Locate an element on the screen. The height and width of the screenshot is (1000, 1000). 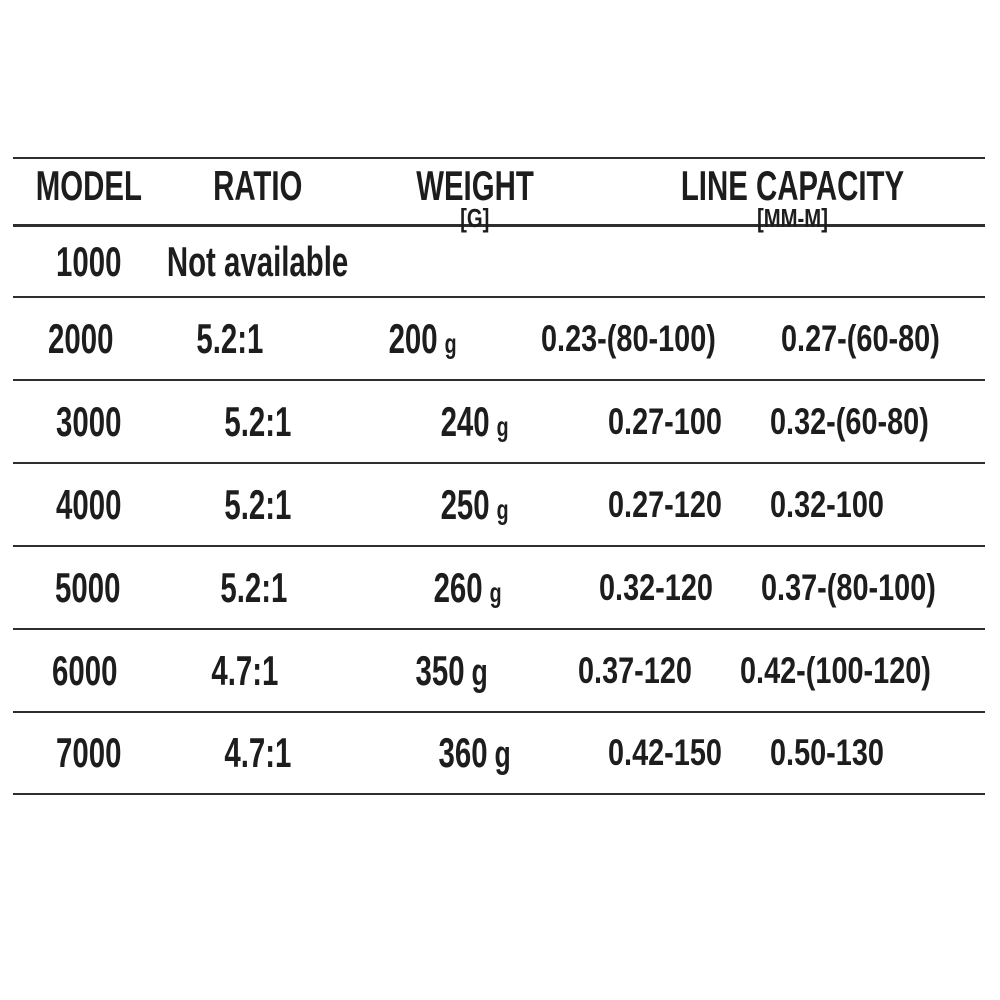
capacity-cell: 0.27-100 0.32-(60-80) is located at coordinates (792, 421).